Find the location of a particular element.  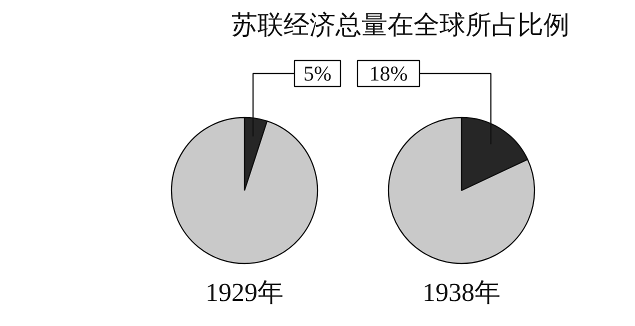

data-label: 18% is located at coordinates (388, 74).